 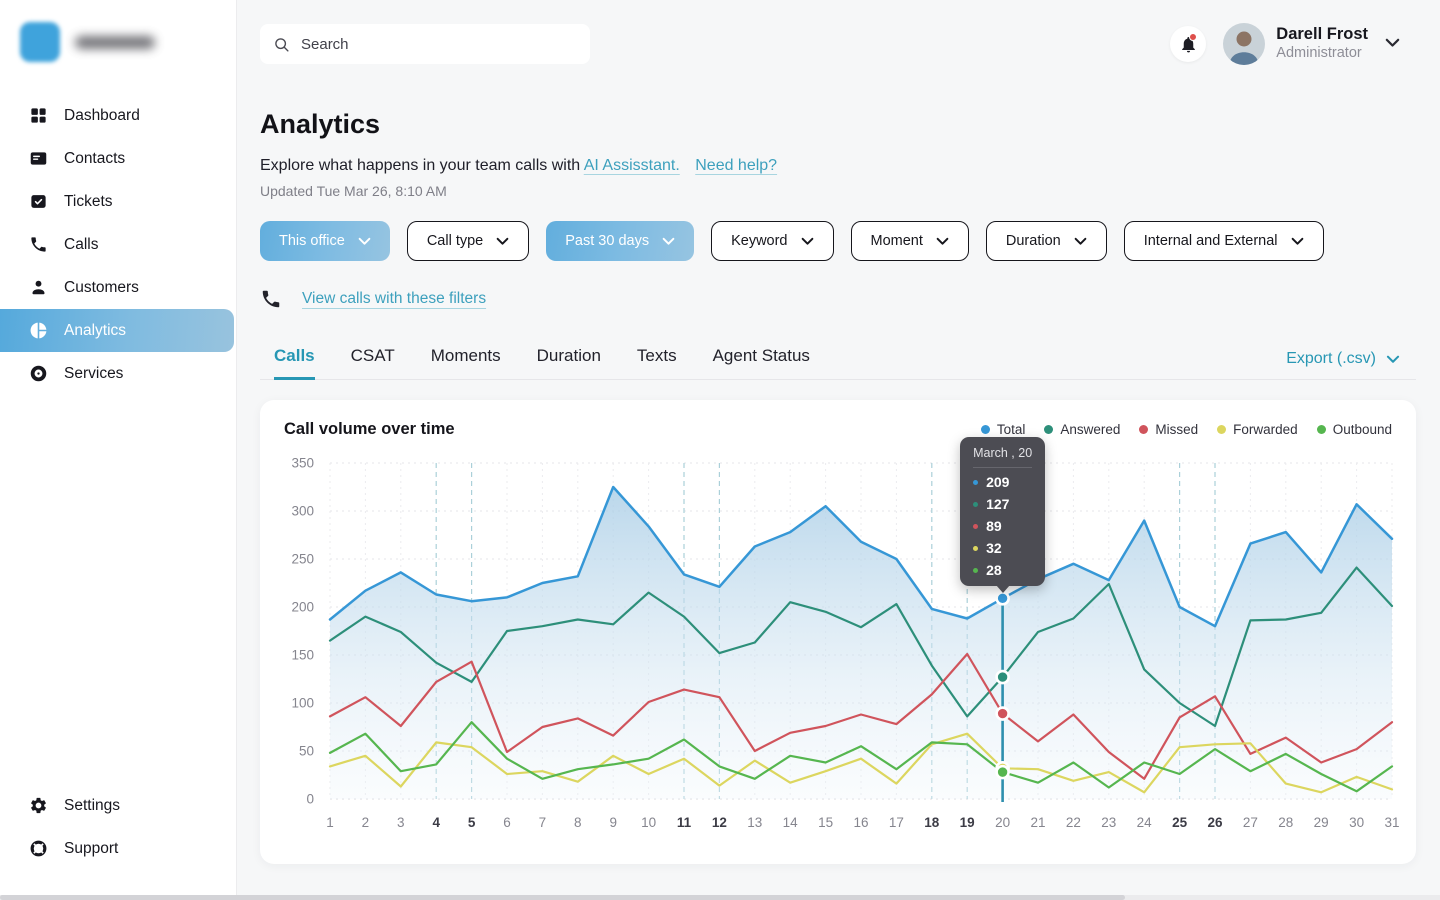 I want to click on tooltip-value: 32, so click(x=994, y=548).